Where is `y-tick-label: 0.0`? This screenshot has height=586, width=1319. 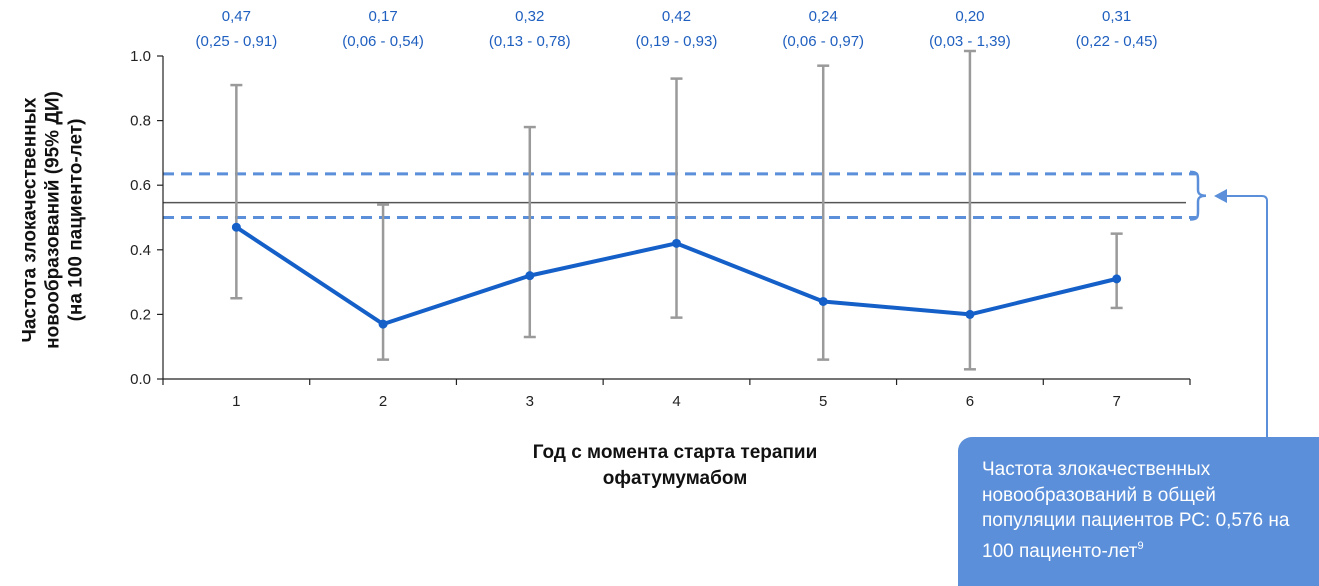
y-tick-label: 0.0 is located at coordinates (140, 379).